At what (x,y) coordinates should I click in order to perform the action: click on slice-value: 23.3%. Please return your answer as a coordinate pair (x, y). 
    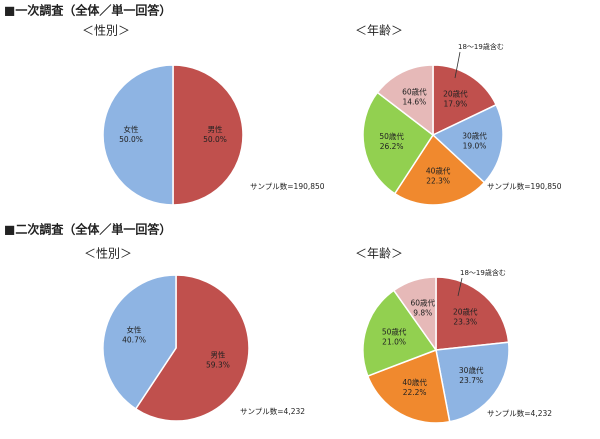
    Looking at the image, I should click on (465, 321).